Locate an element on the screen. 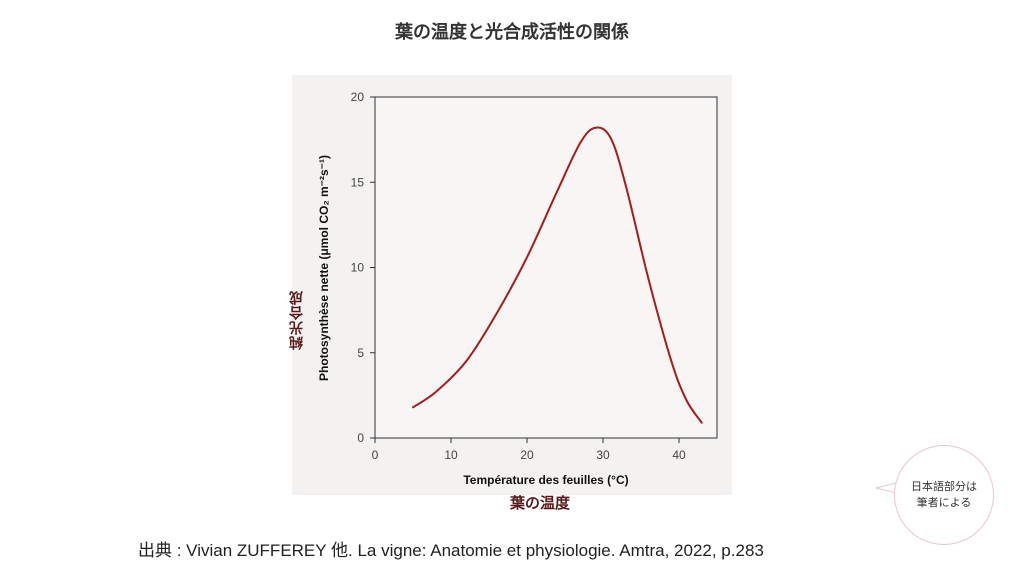 This screenshot has width=1024, height=576. x-tick-label: 20 is located at coordinates (527, 455).